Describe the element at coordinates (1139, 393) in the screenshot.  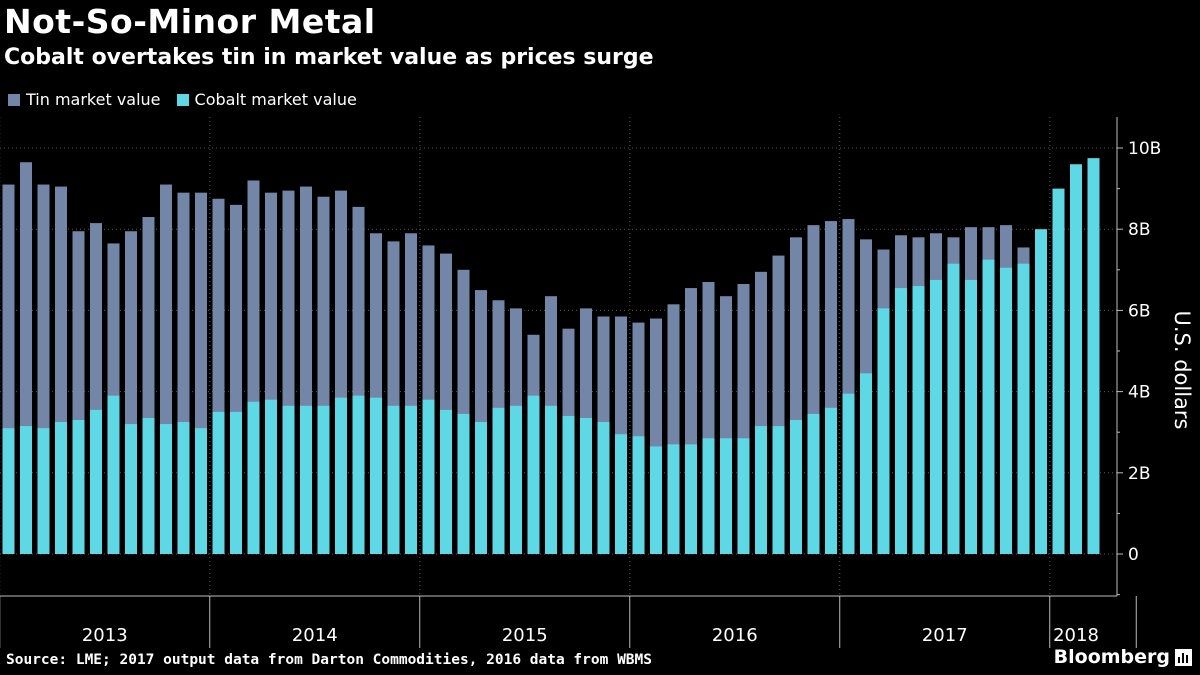
I see `y-tick-label: 4B` at that location.